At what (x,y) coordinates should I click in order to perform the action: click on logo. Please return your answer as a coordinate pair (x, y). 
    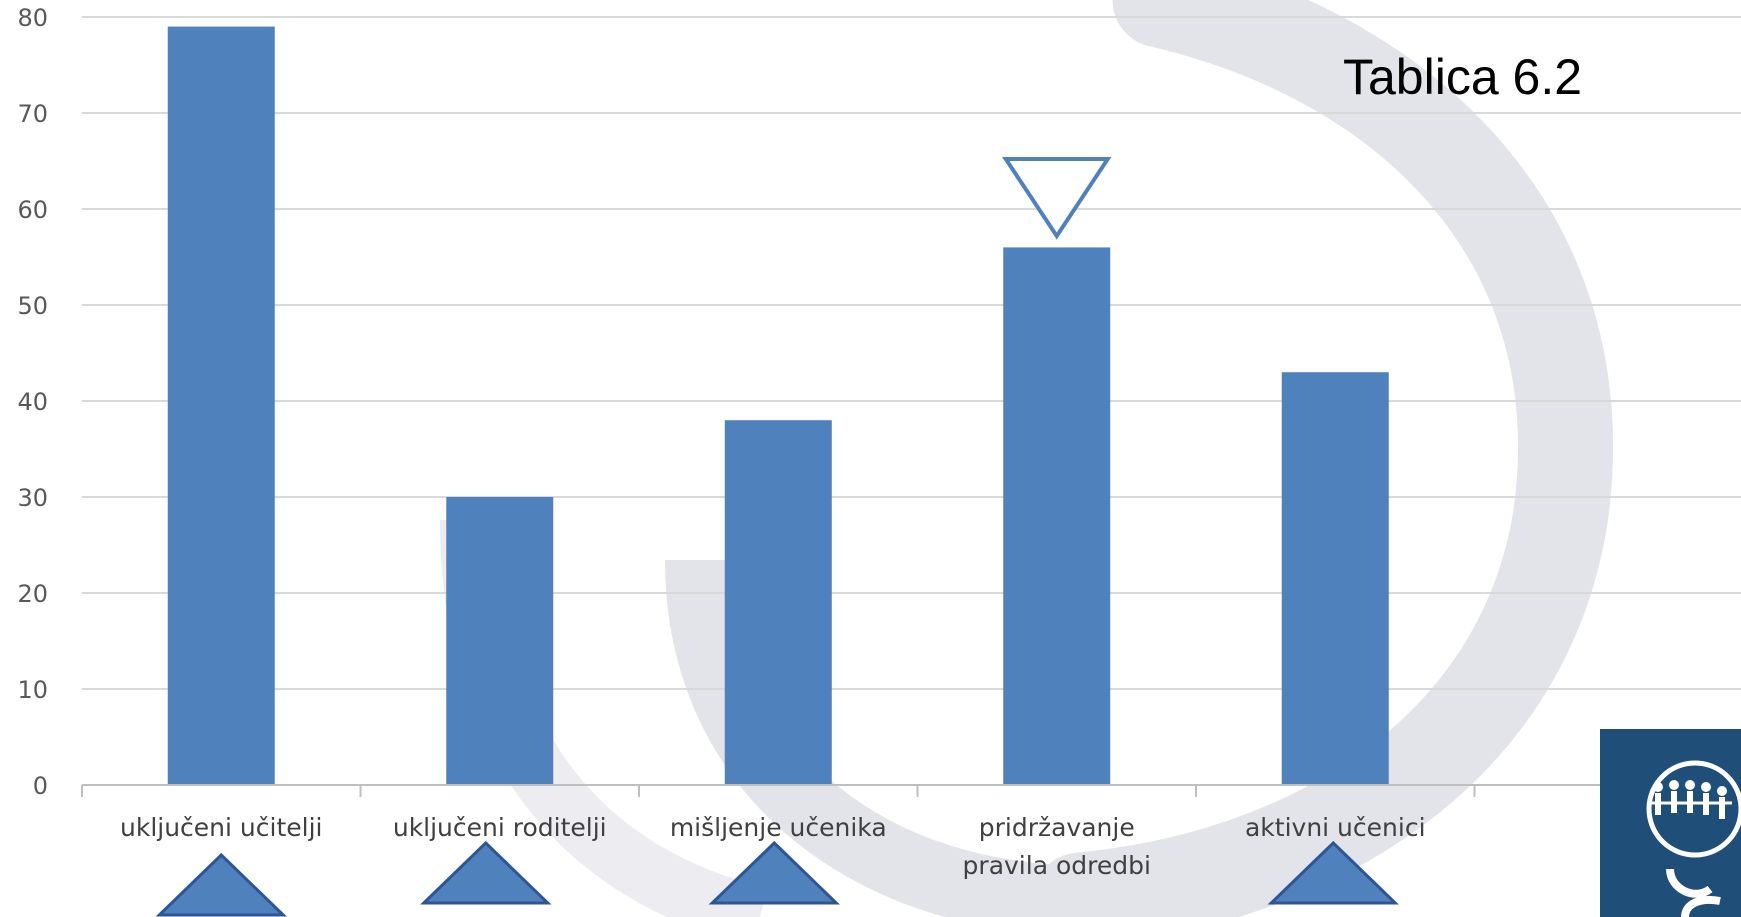
    Looking at the image, I should click on (1670, 823).